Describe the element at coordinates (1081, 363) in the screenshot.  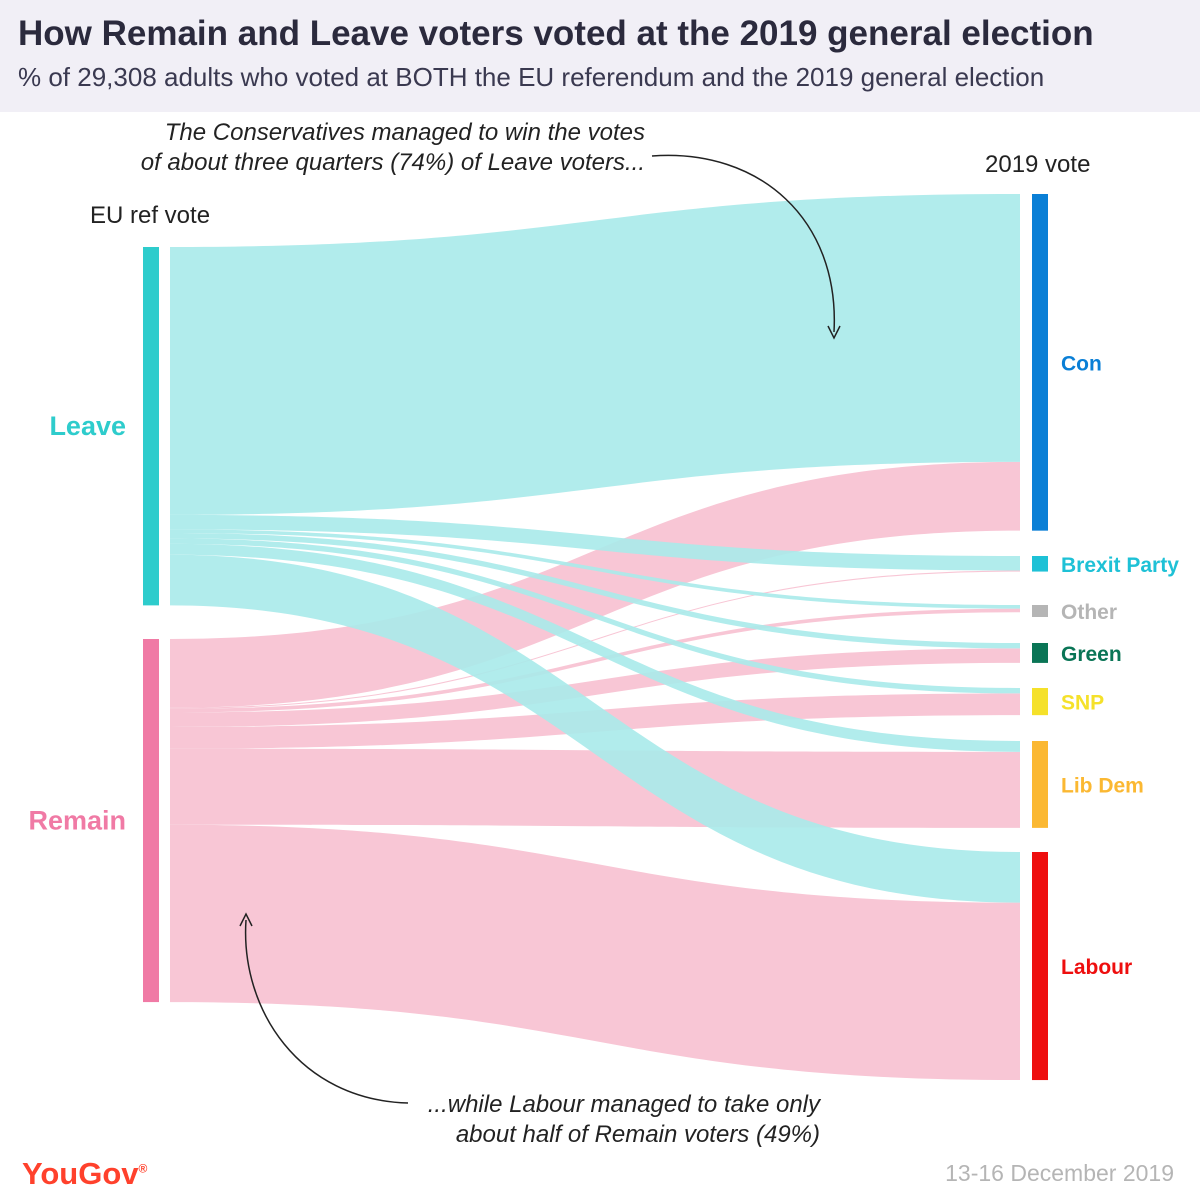
I see `label-con: Con` at that location.